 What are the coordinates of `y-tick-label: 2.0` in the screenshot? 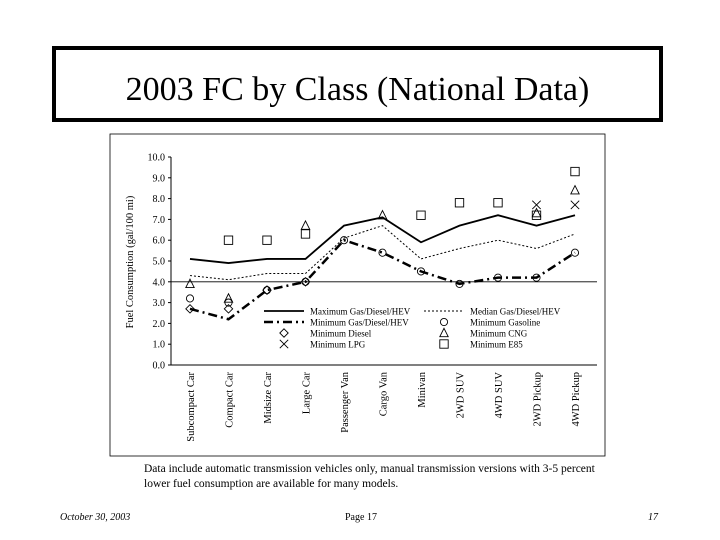 It's located at (159, 324).